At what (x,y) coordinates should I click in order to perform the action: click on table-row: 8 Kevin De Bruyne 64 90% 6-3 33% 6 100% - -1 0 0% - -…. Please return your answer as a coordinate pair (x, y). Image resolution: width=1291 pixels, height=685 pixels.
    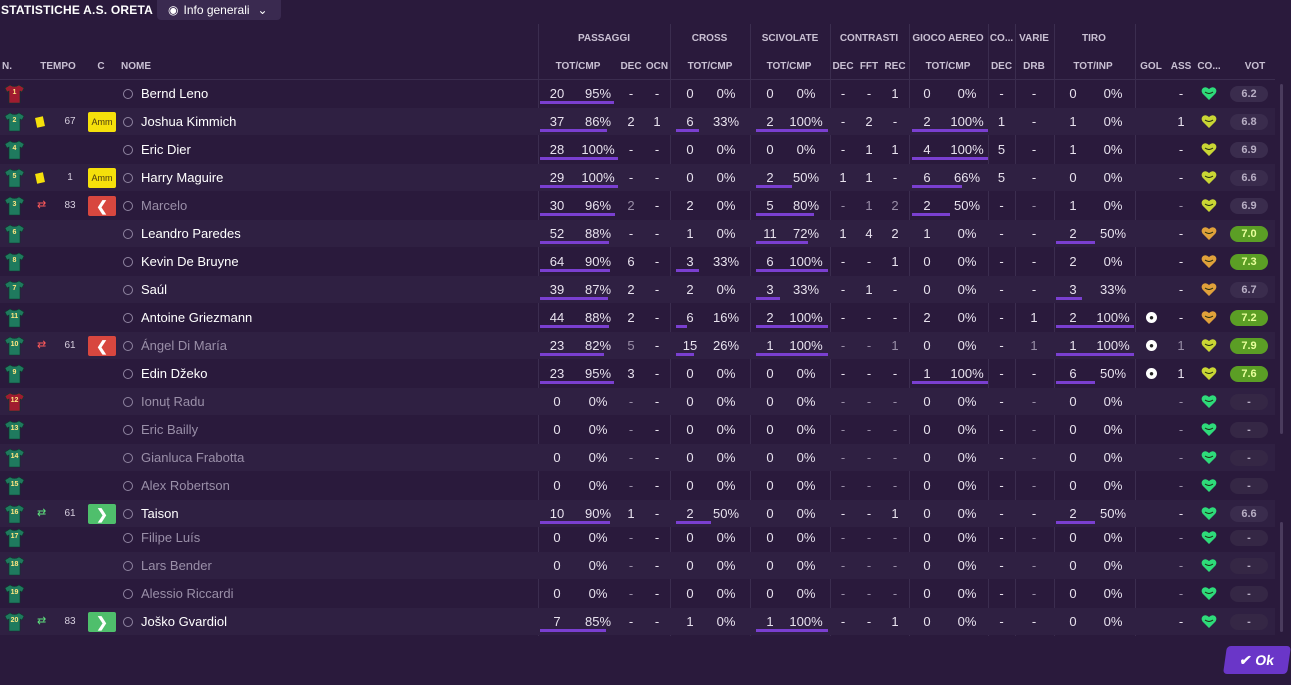
    Looking at the image, I should click on (637, 261).